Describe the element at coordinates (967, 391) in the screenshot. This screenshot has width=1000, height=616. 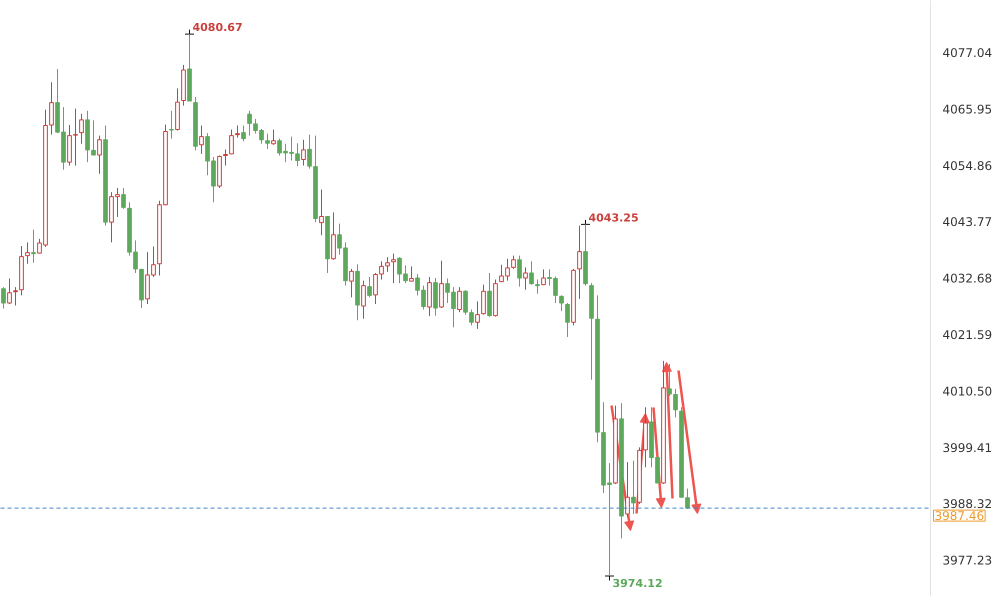
I see `y-tick-label: 4010.50` at that location.